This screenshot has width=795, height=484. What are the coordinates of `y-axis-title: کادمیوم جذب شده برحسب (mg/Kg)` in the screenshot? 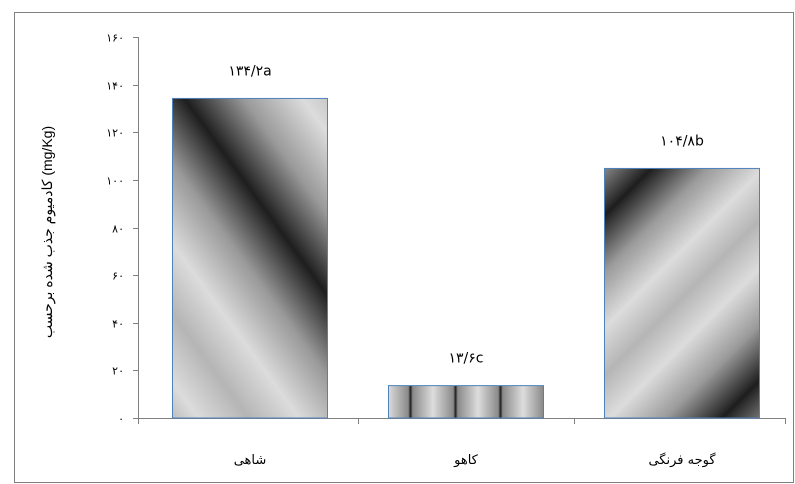 It's located at (47, 232).